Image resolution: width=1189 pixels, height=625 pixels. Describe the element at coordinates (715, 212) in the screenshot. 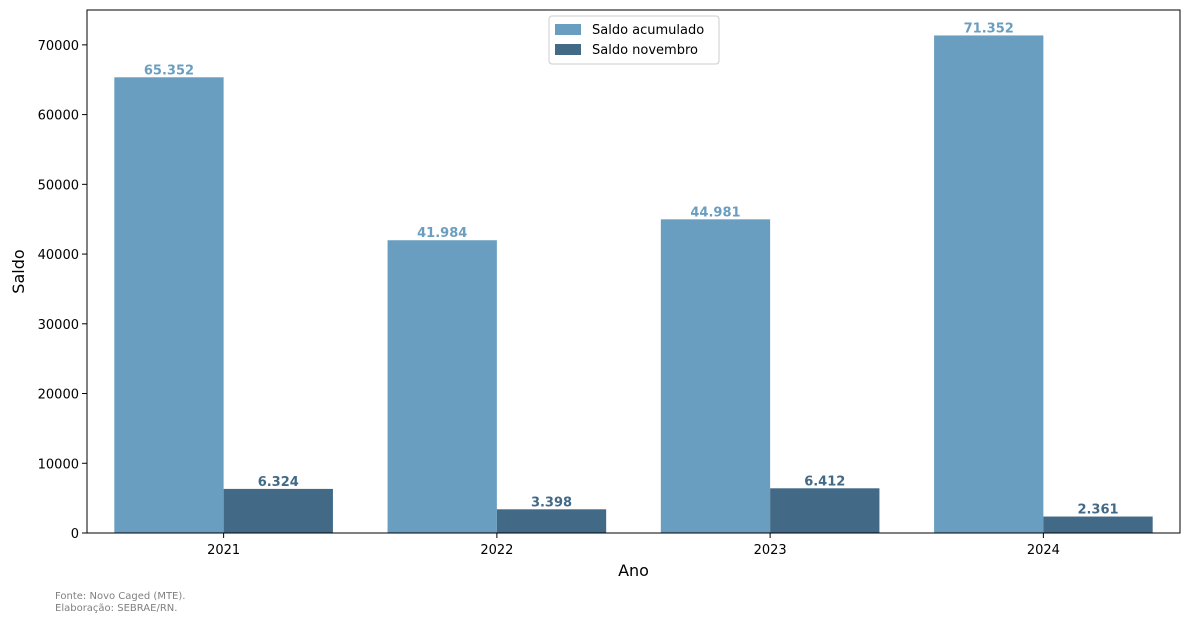

I see `data-label: 44.981` at that location.